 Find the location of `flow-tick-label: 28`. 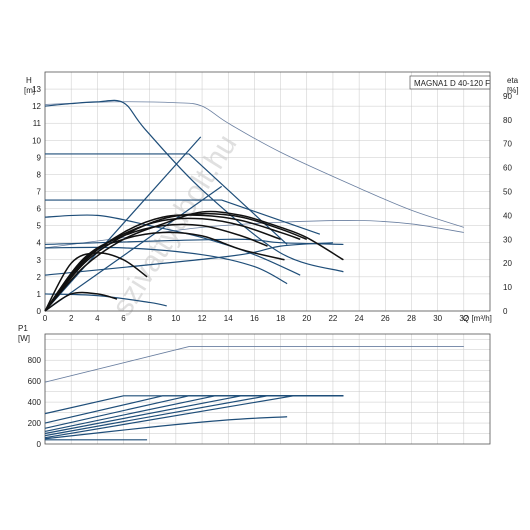

flow-tick-label: 28 is located at coordinates (411, 318).